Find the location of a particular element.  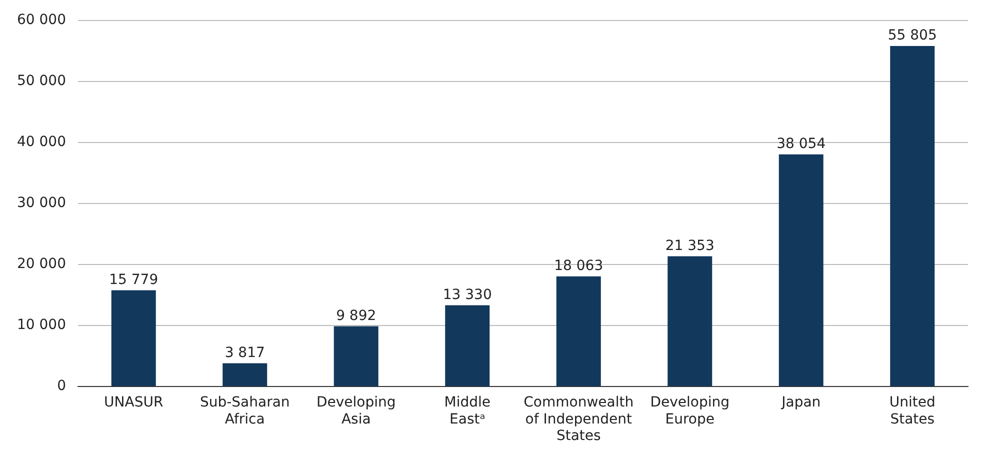

x-tick-label: Developing Asia is located at coordinates (356, 411).